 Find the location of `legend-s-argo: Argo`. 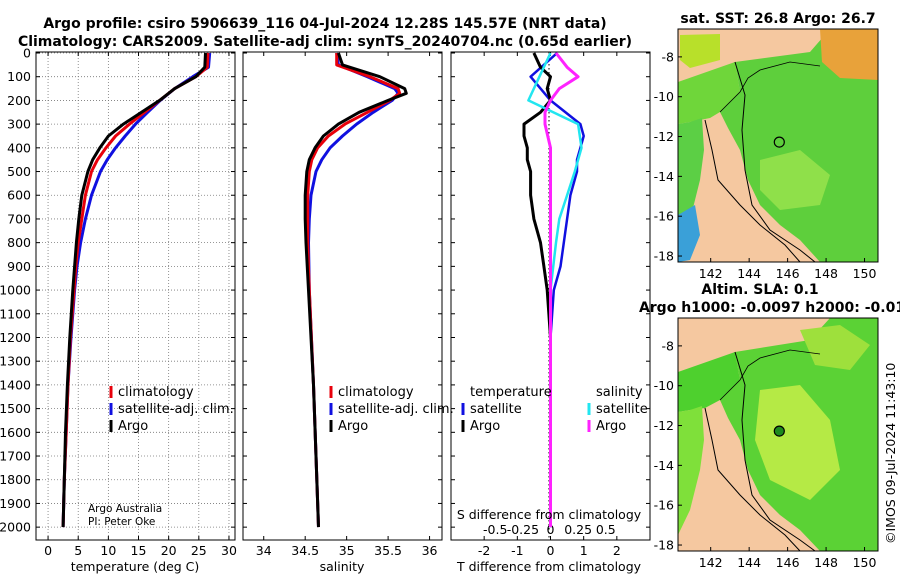

legend-s-argo: Argo is located at coordinates (611, 426).